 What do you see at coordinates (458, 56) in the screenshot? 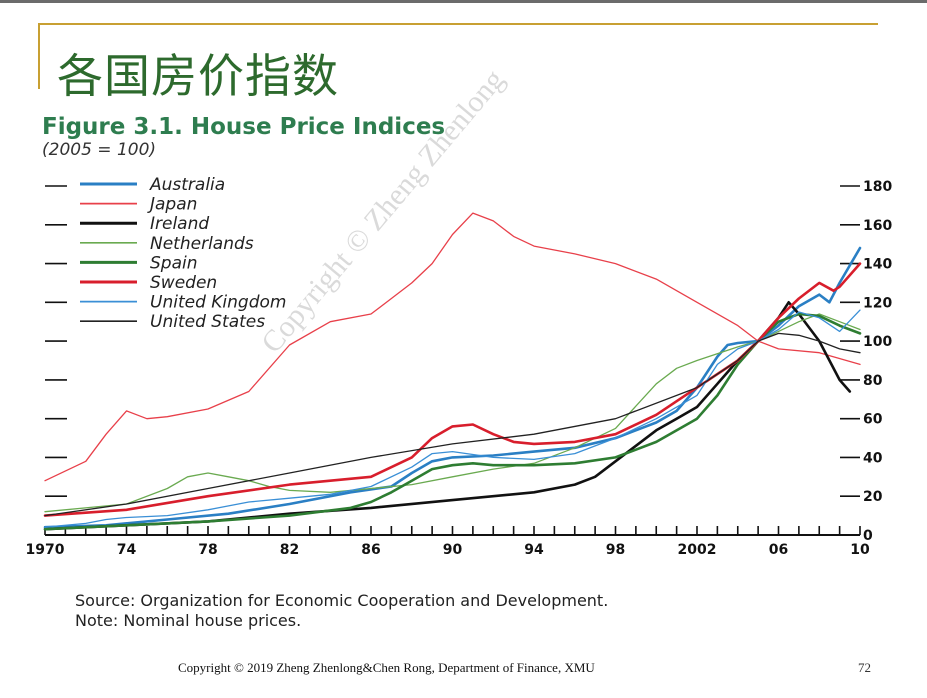
I see `title-frame` at bounding box center [458, 56].